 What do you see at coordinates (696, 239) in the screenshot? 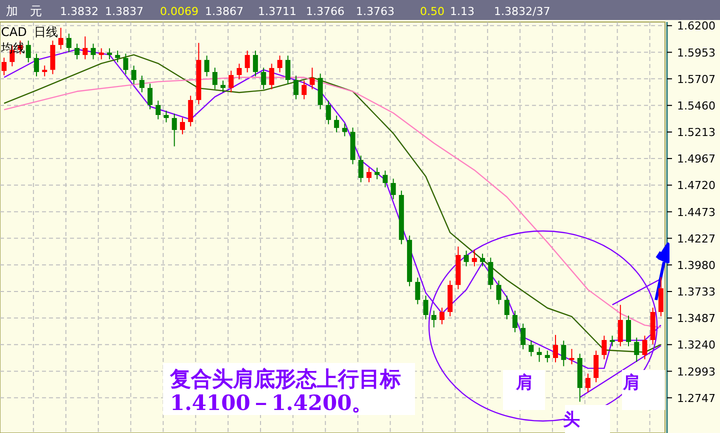
I see `y-tick-label: 1.4227` at bounding box center [696, 239].